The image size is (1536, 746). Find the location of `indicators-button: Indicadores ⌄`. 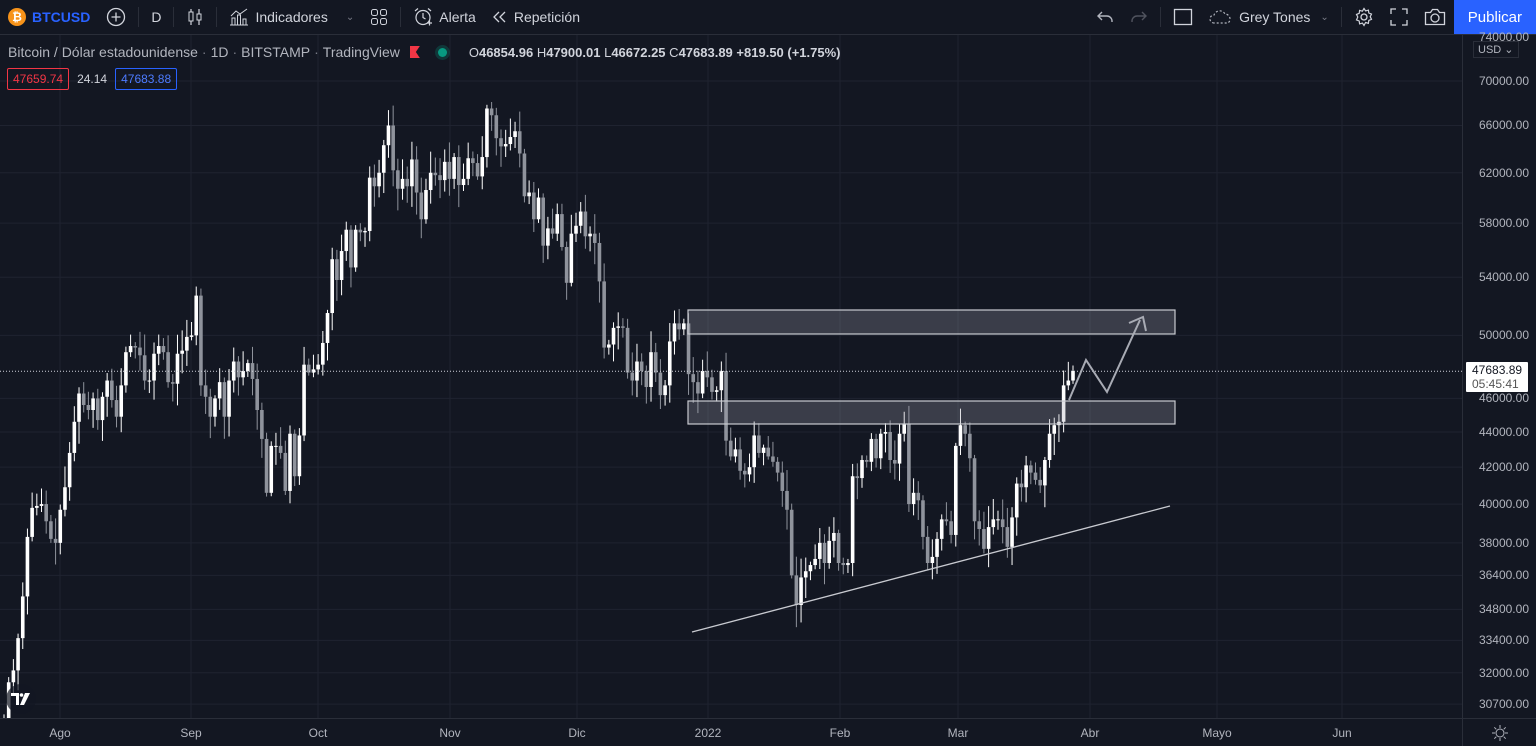

indicators-button: Indicadores ⌄ is located at coordinates (291, 17).